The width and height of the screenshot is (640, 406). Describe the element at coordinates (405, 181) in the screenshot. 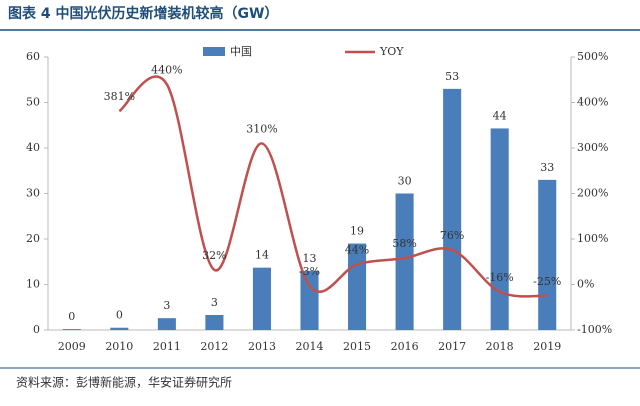

I see `bar-value-label: 30` at that location.